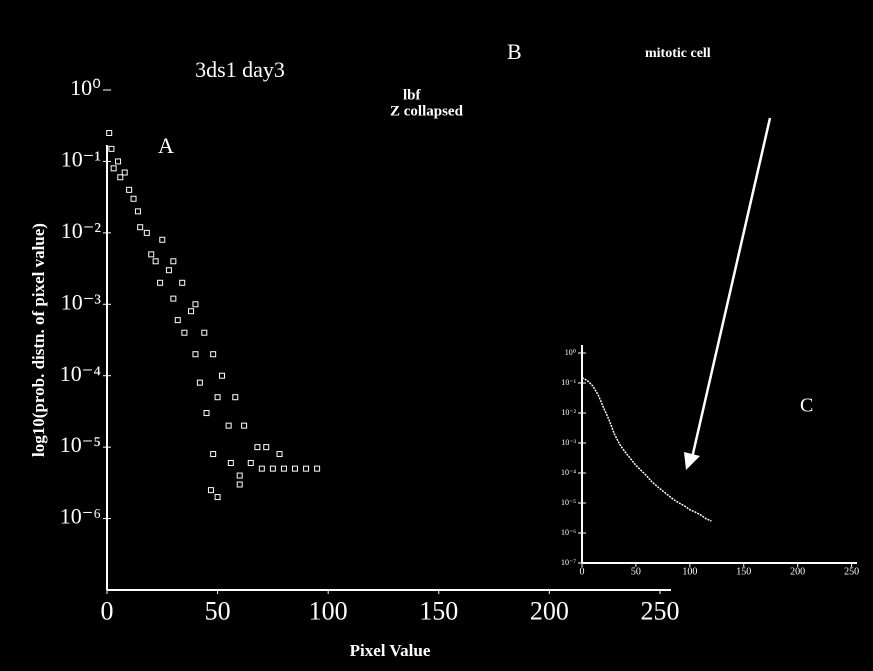 This screenshot has height=671, width=873. Describe the element at coordinates (166, 145) in the screenshot. I see `annotation: A` at that location.